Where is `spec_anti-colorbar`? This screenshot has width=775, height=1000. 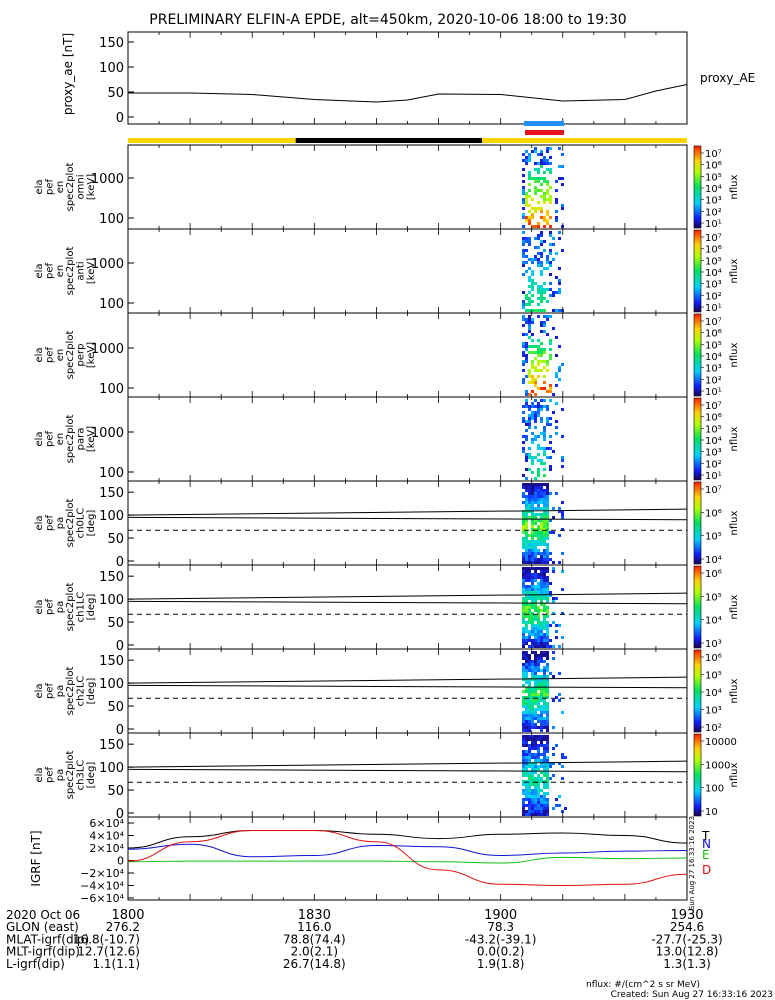
spec_anti-colorbar is located at coordinates (697, 271).